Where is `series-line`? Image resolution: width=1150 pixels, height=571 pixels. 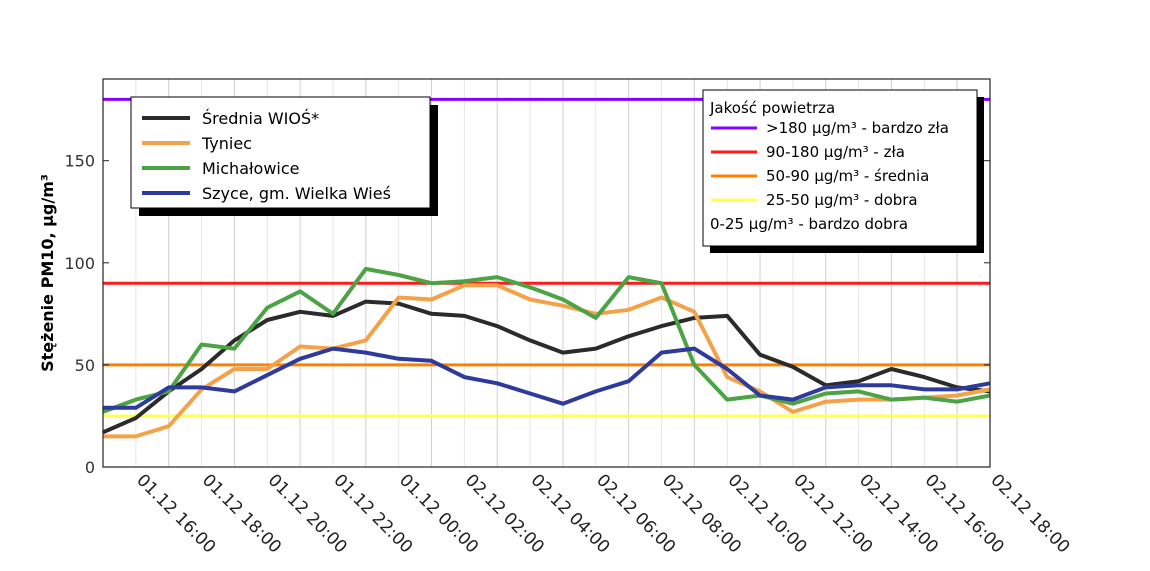
series-line is located at coordinates (547, 378).